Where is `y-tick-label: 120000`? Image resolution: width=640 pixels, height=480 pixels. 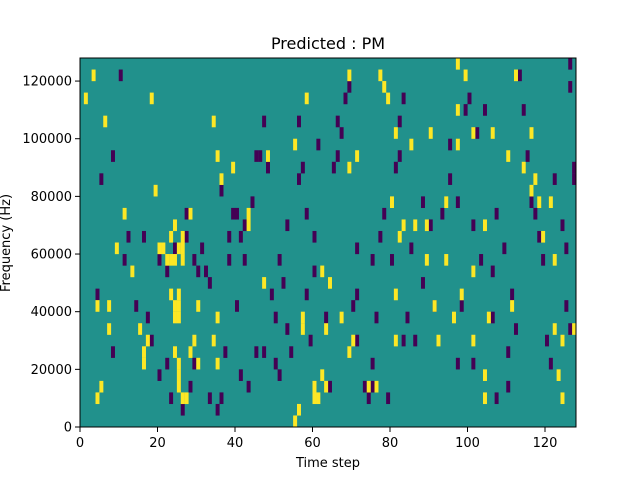 y-tick-label: 120000 is located at coordinates (47, 82).